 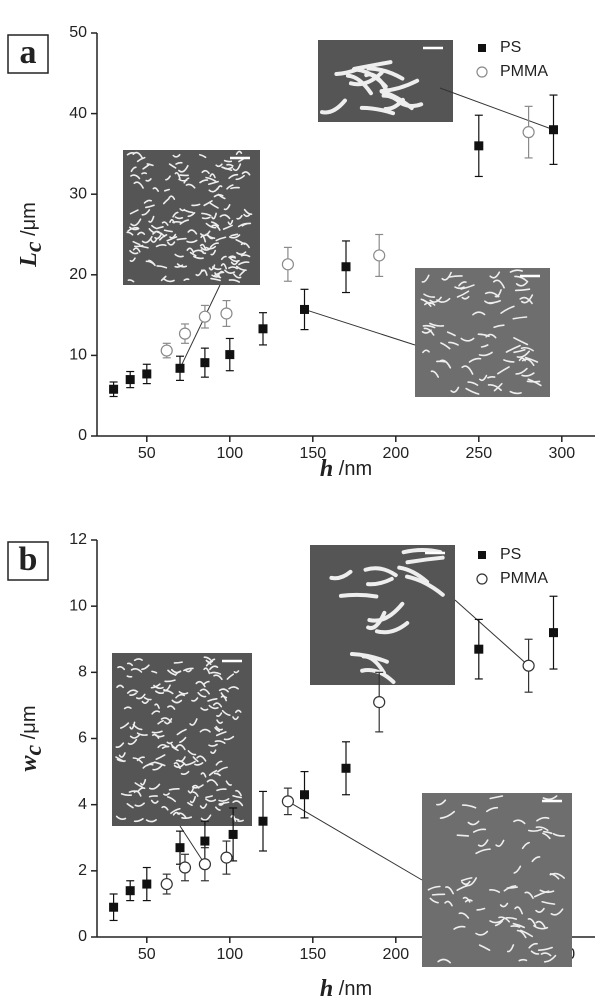 I want to click on y-axis-label: Lc /μm, so click(x=31, y=235).